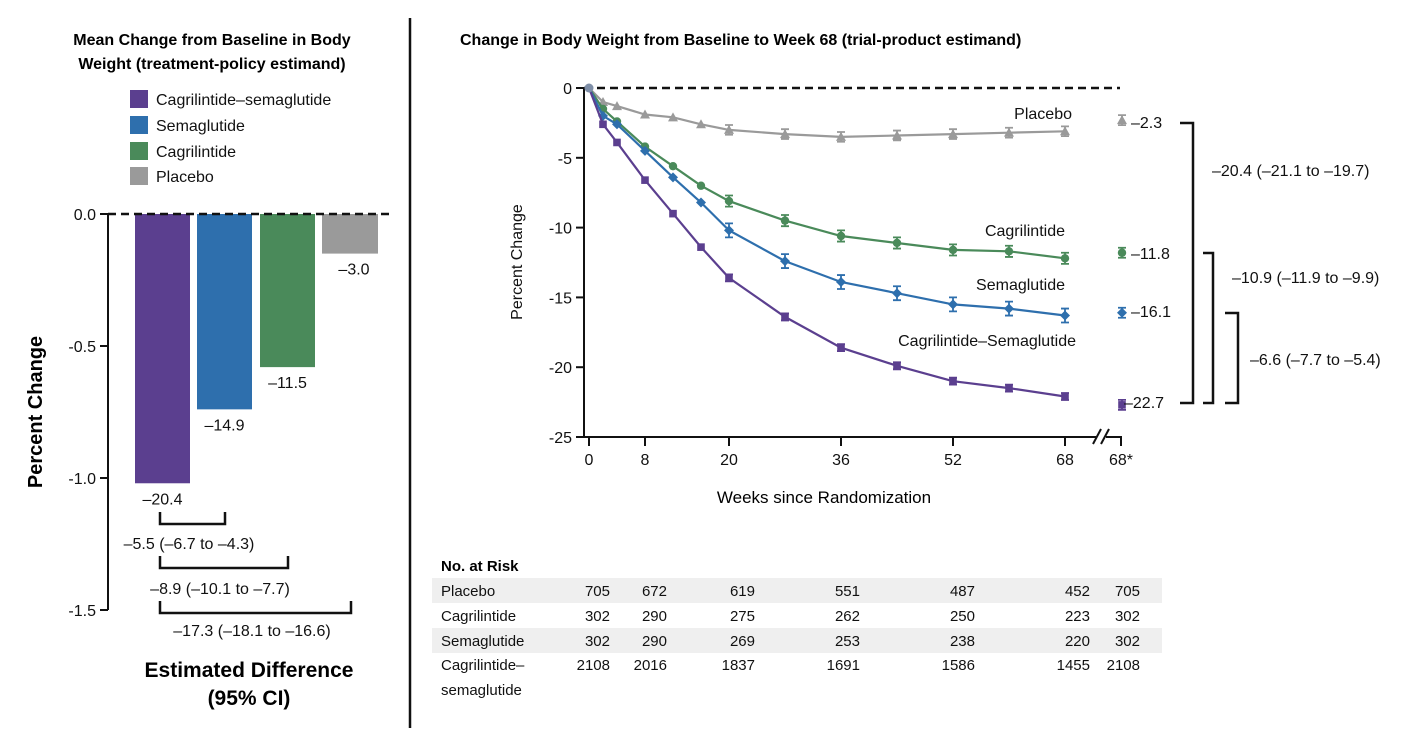 This screenshot has width=1422, height=736. I want to click on risk-cell-cagrilintide-6: 302, so click(1127, 616).